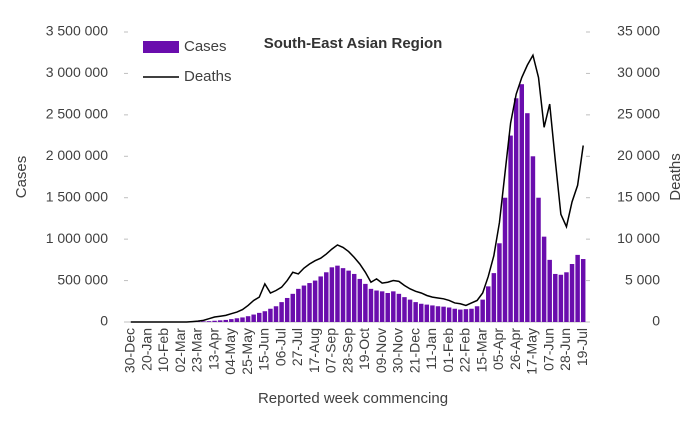 Image resolution: width=696 pixels, height=424 pixels. Describe the element at coordinates (264, 349) in the screenshot. I see `x-tick-label: 15-Jun` at that location.